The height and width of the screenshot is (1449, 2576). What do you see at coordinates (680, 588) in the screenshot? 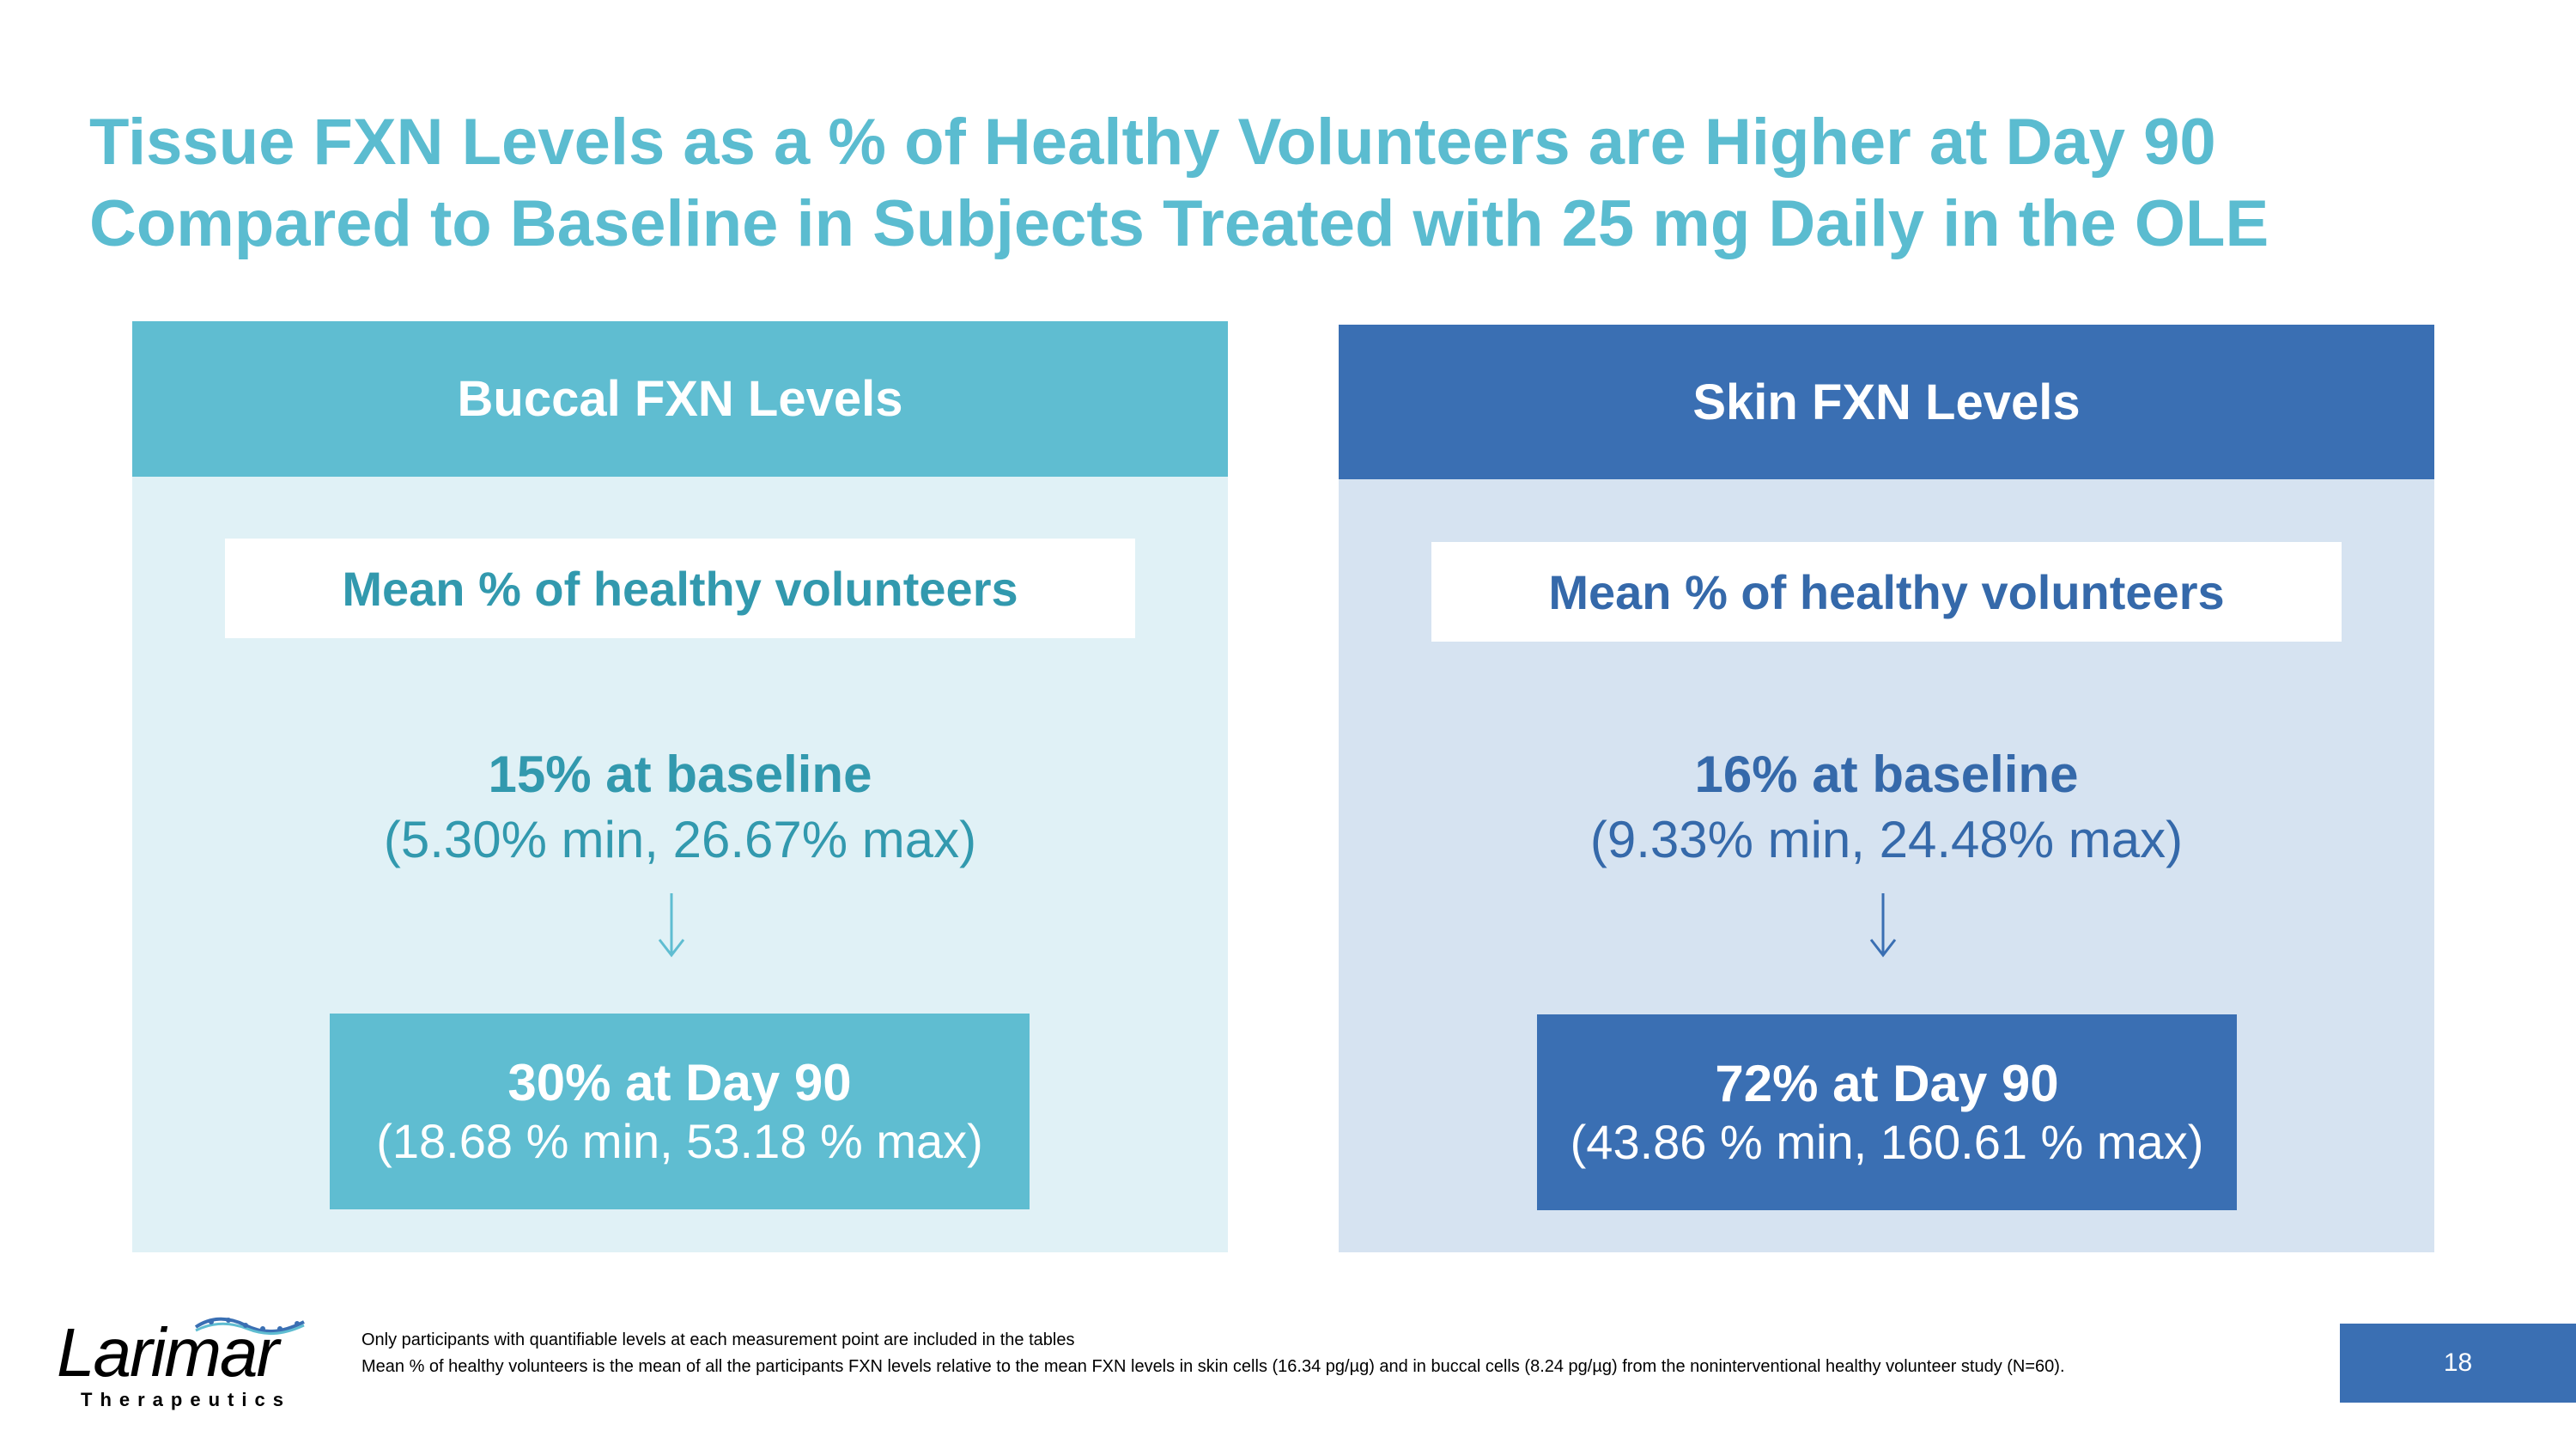
I see `buccal-subhead: Mean % of healthy volunteers` at bounding box center [680, 588].